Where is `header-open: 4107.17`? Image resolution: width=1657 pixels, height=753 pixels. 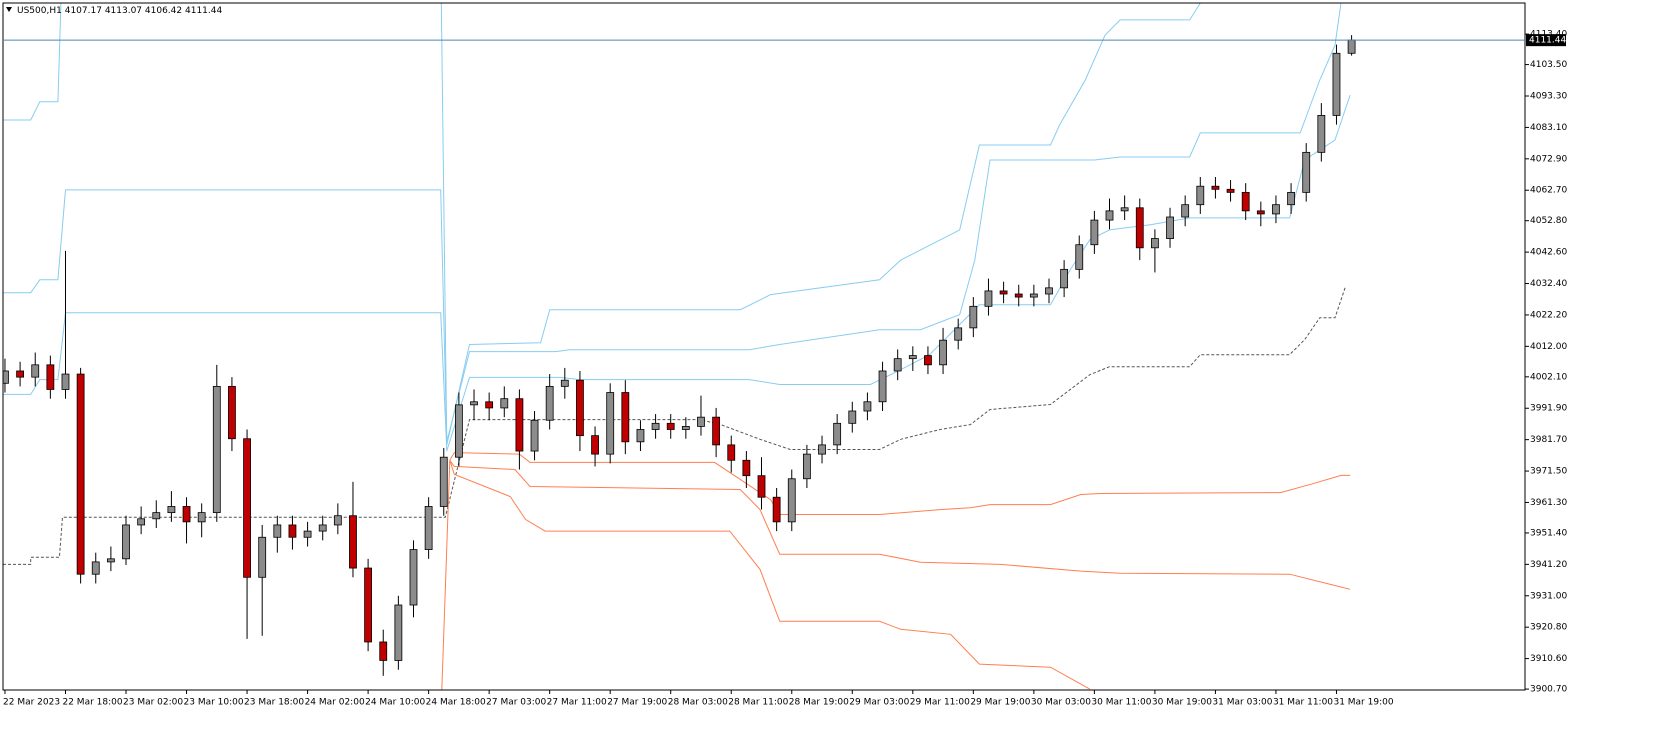
header-open: 4107.17 is located at coordinates (83, 11).